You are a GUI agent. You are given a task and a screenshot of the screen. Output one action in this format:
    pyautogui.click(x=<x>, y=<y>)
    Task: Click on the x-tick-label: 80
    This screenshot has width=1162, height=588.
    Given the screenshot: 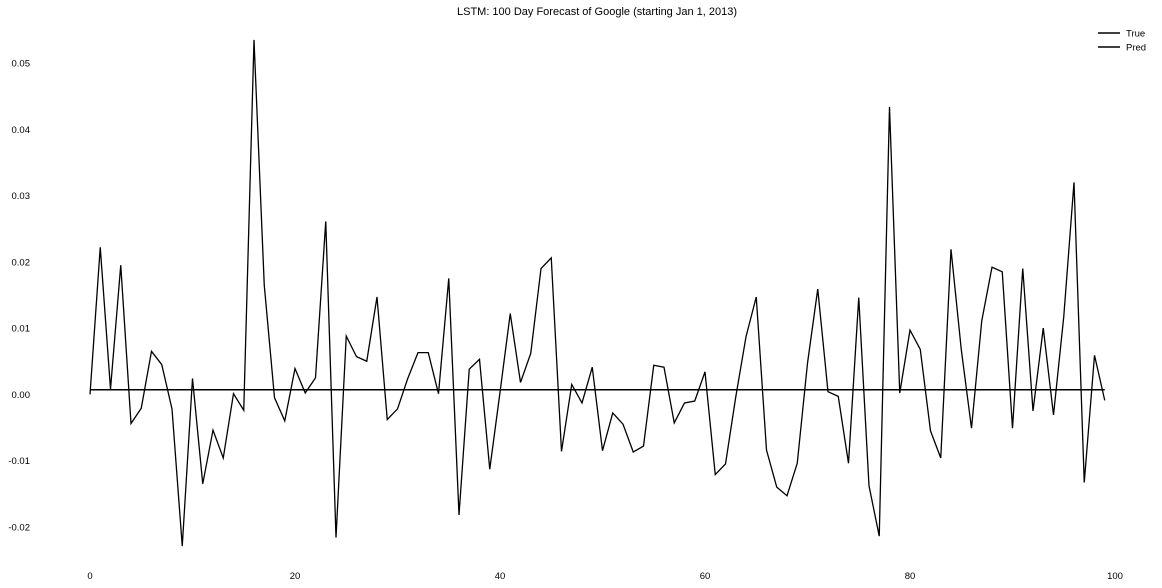 What is the action you would take?
    pyautogui.click(x=910, y=576)
    